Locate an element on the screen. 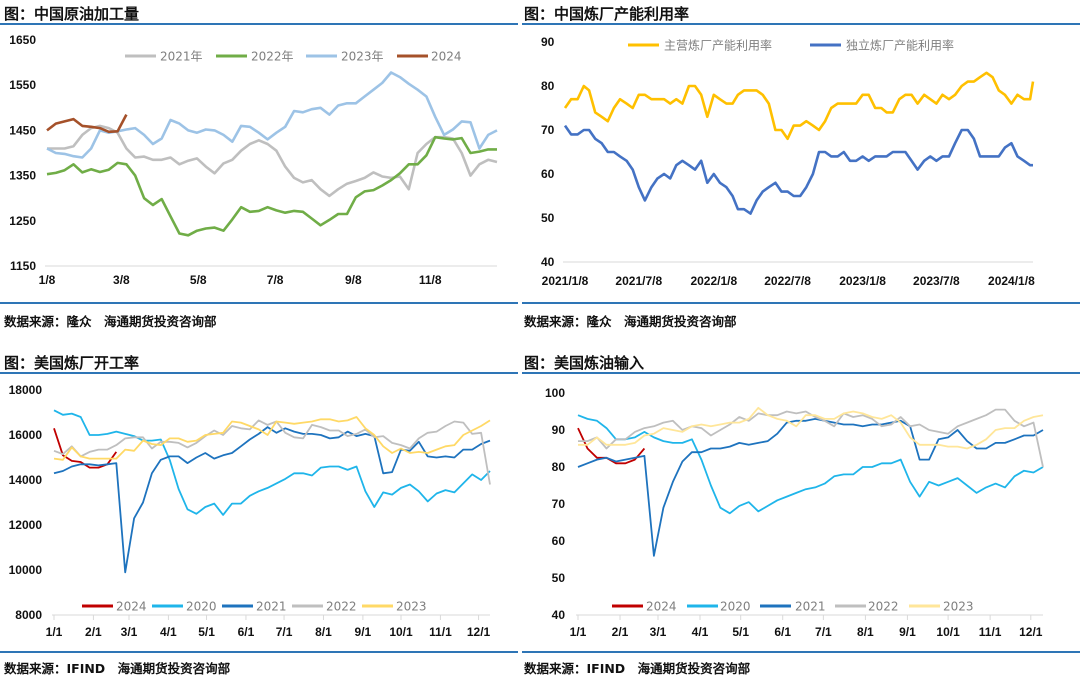 The height and width of the screenshot is (677, 1080). legend-label: 独立炼厂产能利用率 is located at coordinates (900, 45).